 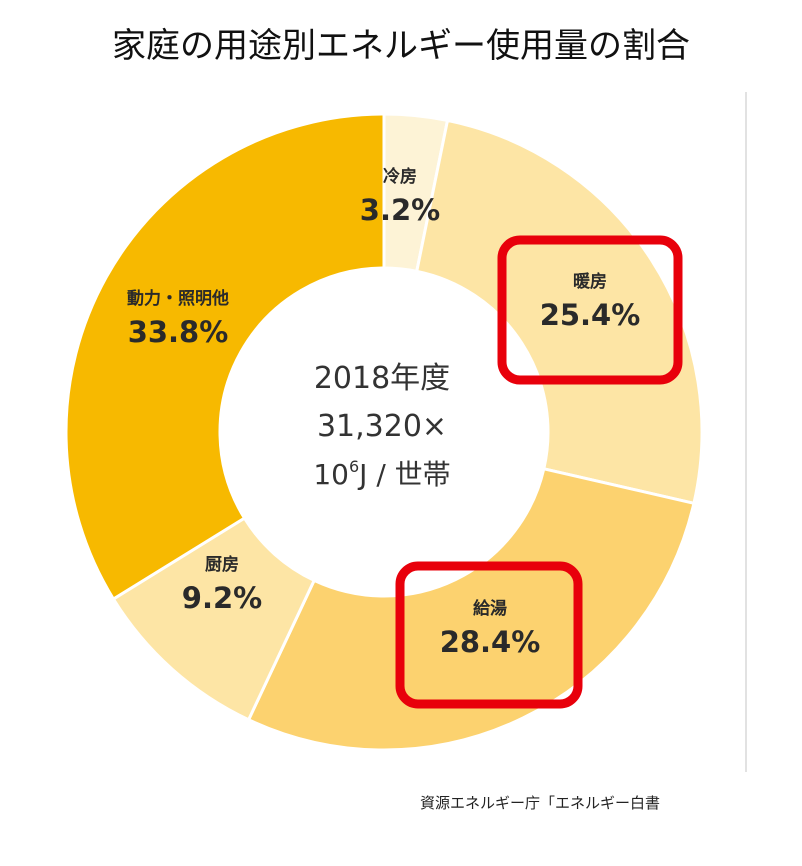 What do you see at coordinates (590, 315) in the screenshot?
I see `slice-value-1: 25.4%` at bounding box center [590, 315].